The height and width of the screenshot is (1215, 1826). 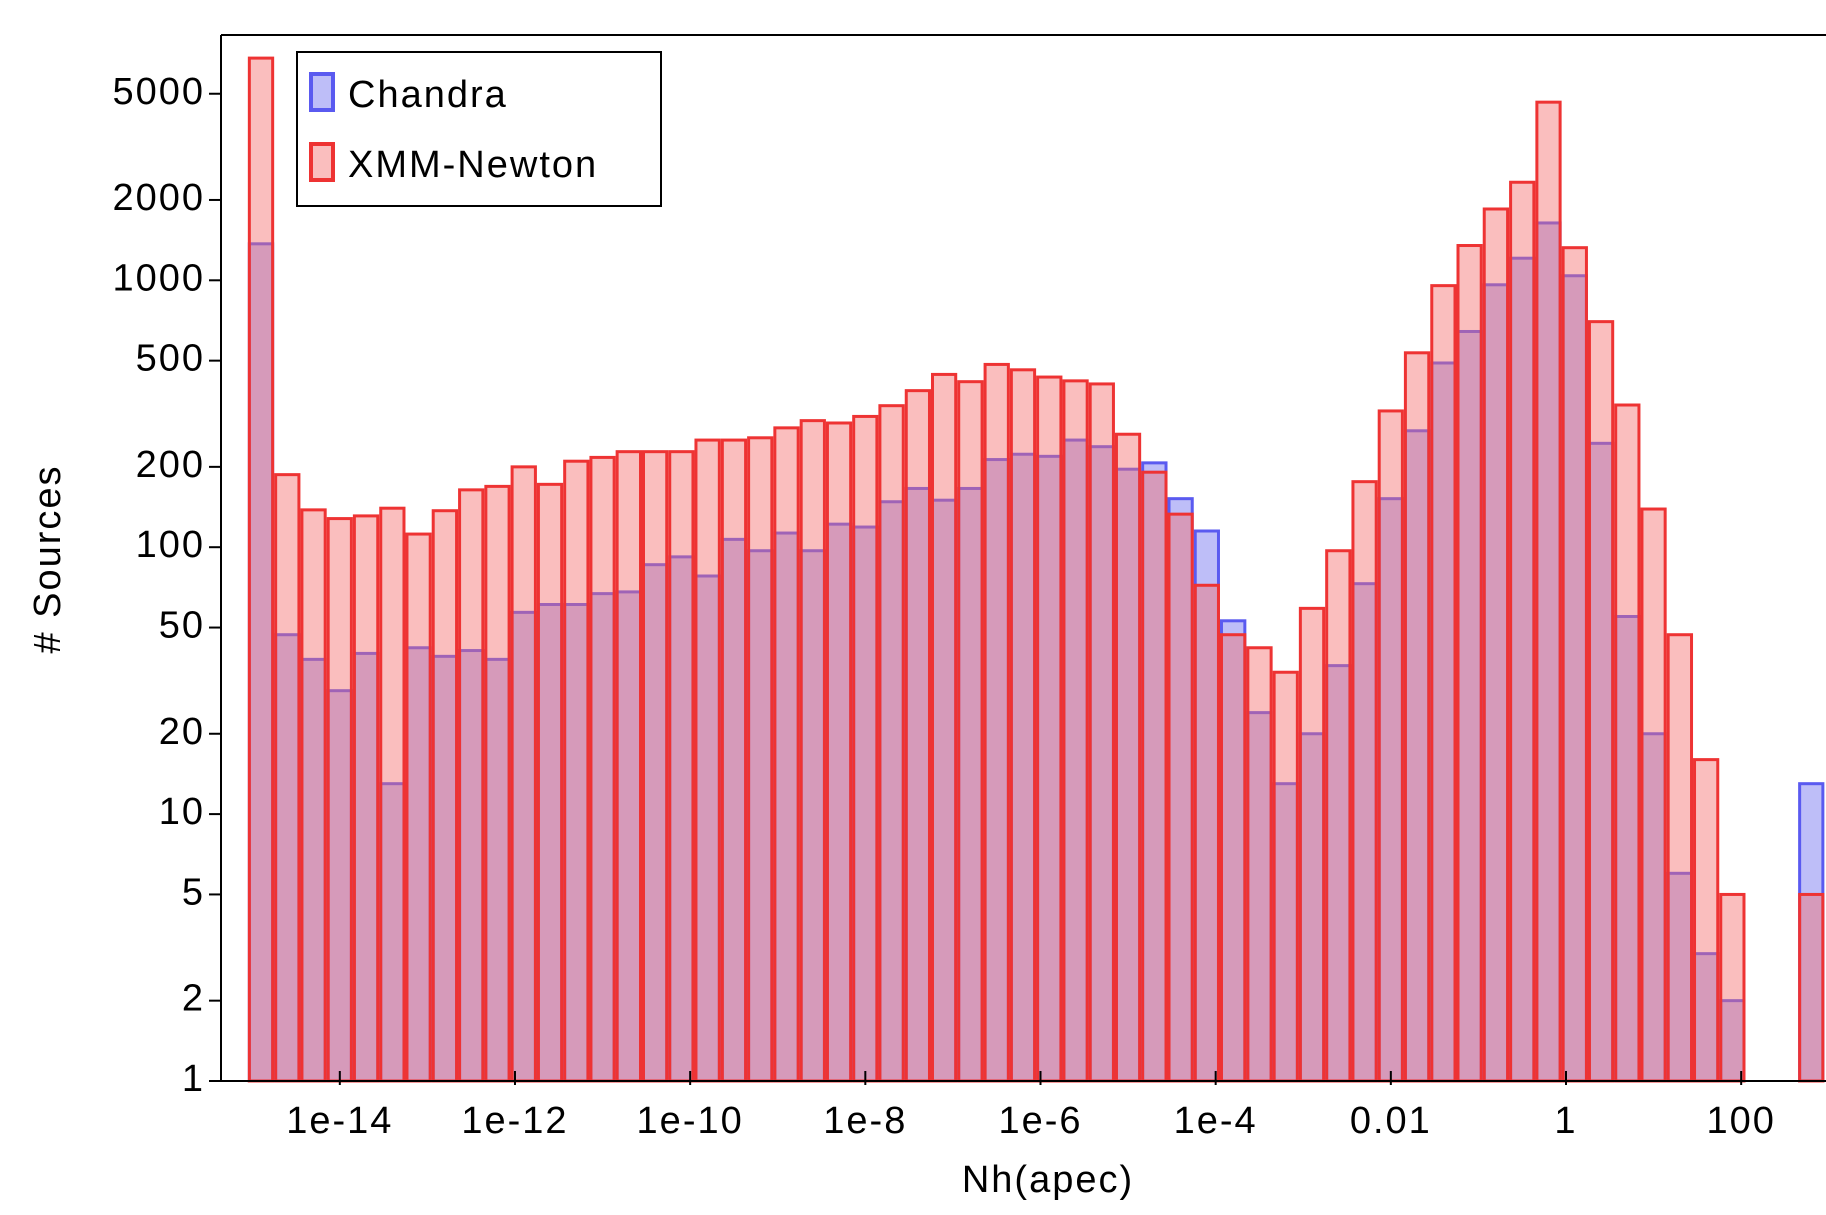 What do you see at coordinates (690, 1121) in the screenshot?
I see `x-tick-label: 1e-10` at bounding box center [690, 1121].